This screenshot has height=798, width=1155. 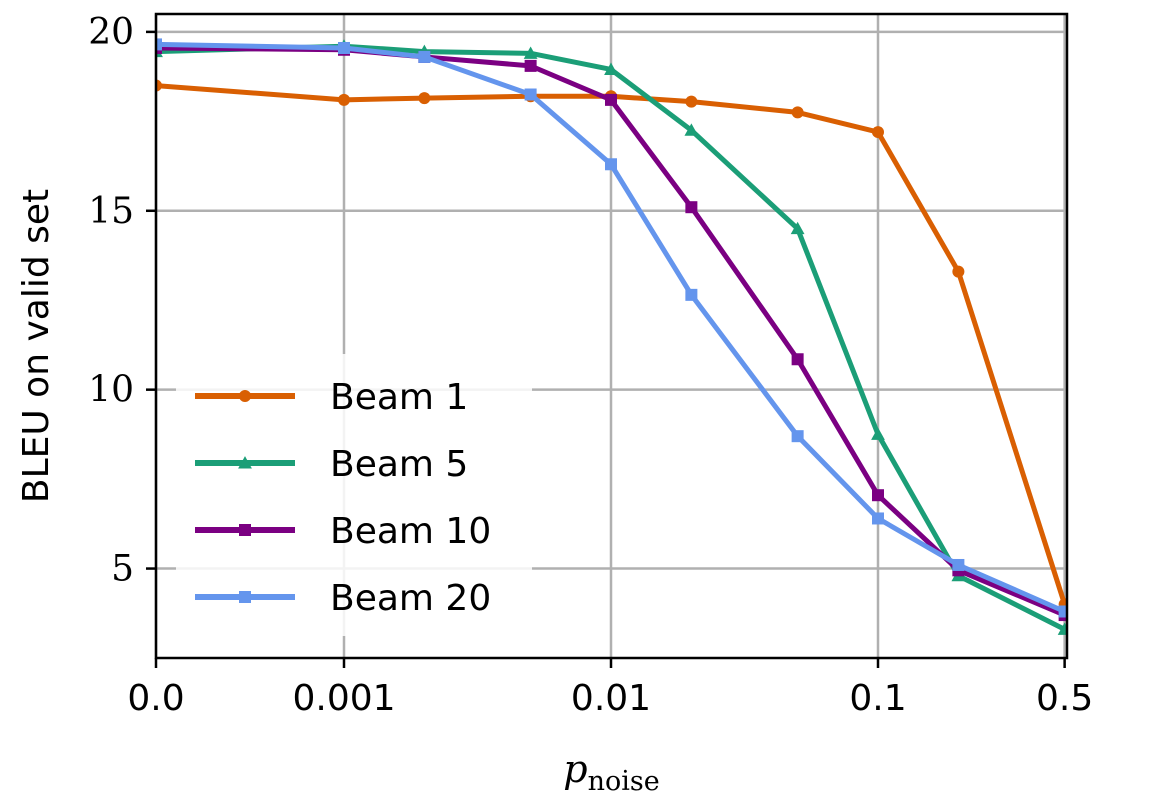 I want to click on legend-label: Beam 5, so click(x=399, y=464).